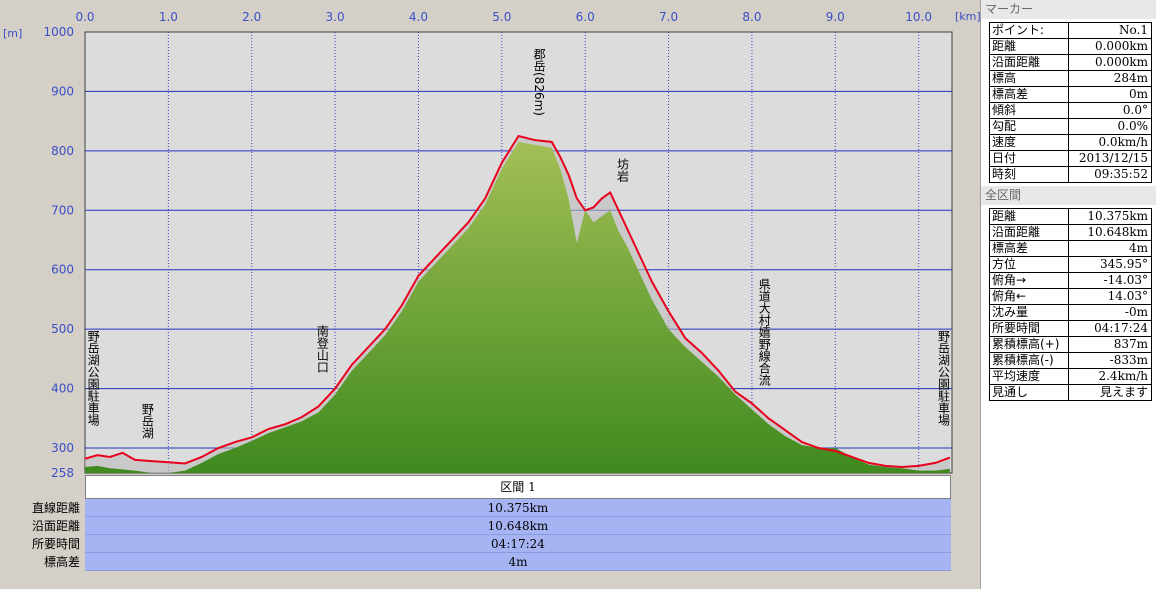 The image size is (1156, 589). I want to click on x-tick-label: 4.0, so click(418, 17).